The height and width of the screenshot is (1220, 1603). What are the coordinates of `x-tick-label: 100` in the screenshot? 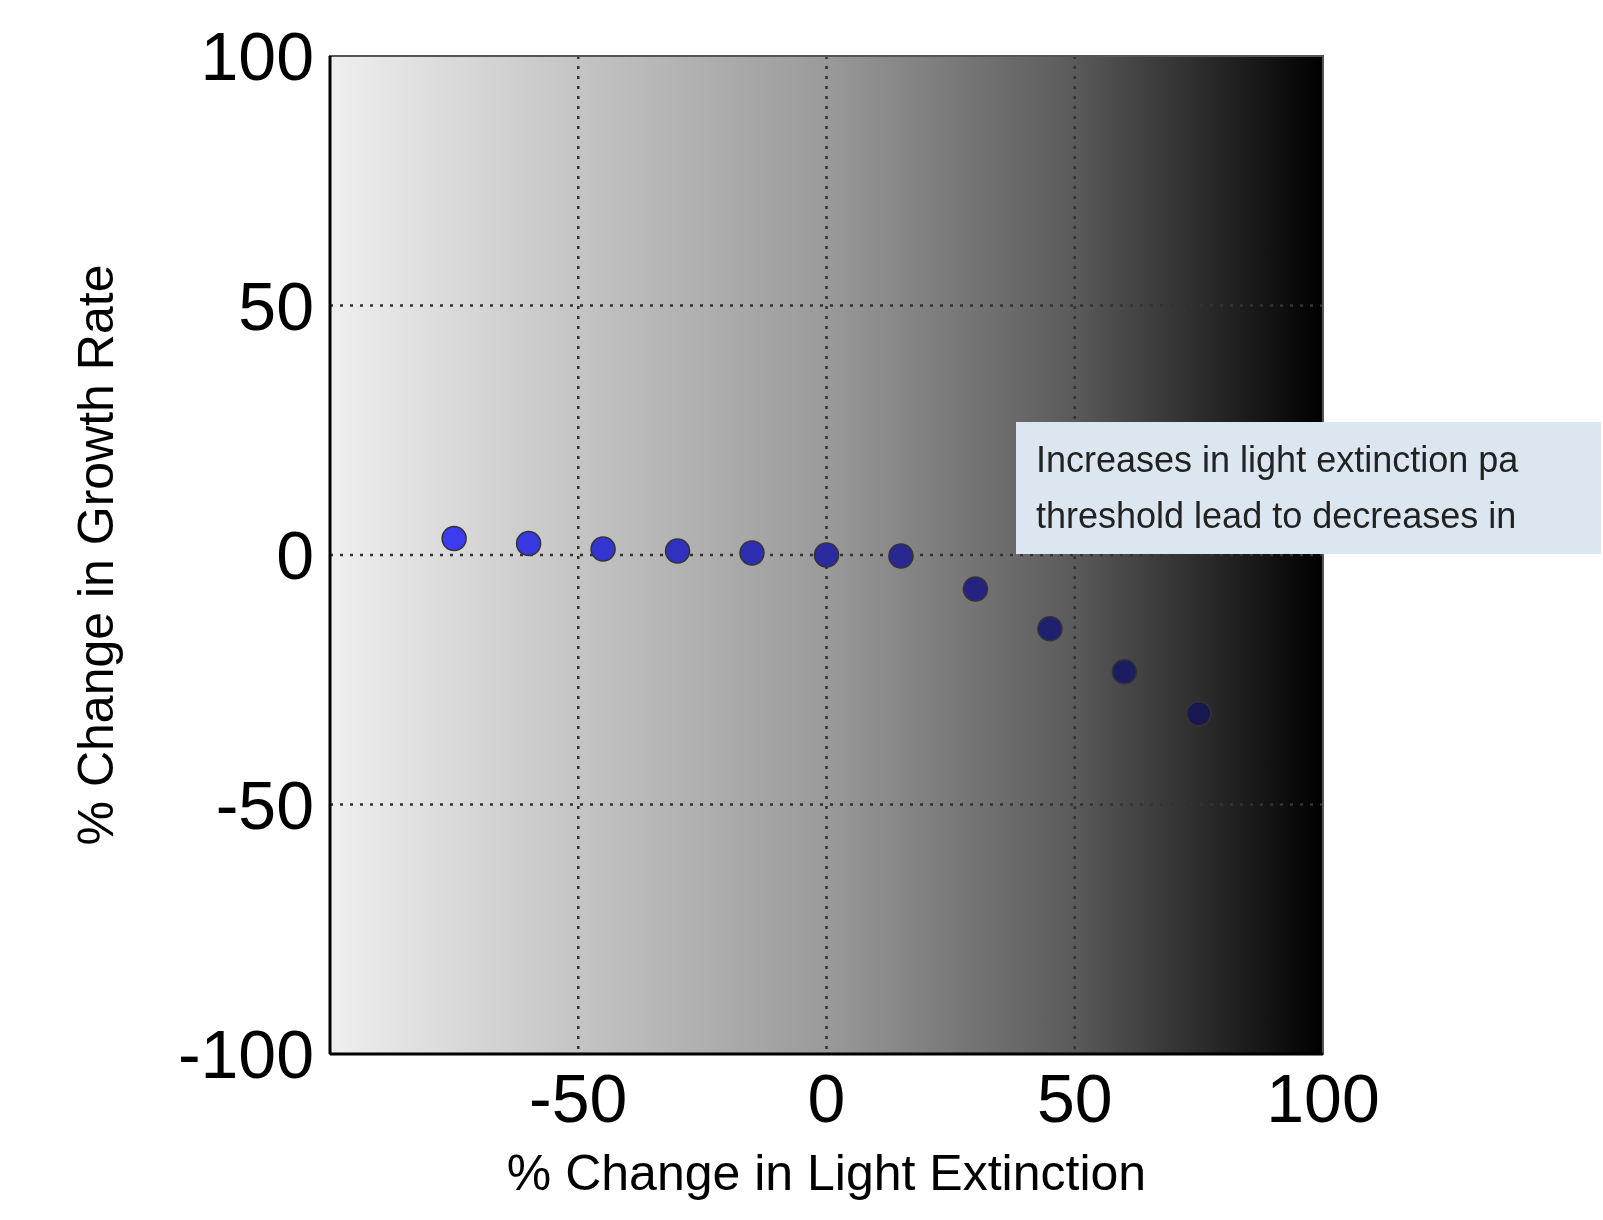 It's located at (1323, 1098).